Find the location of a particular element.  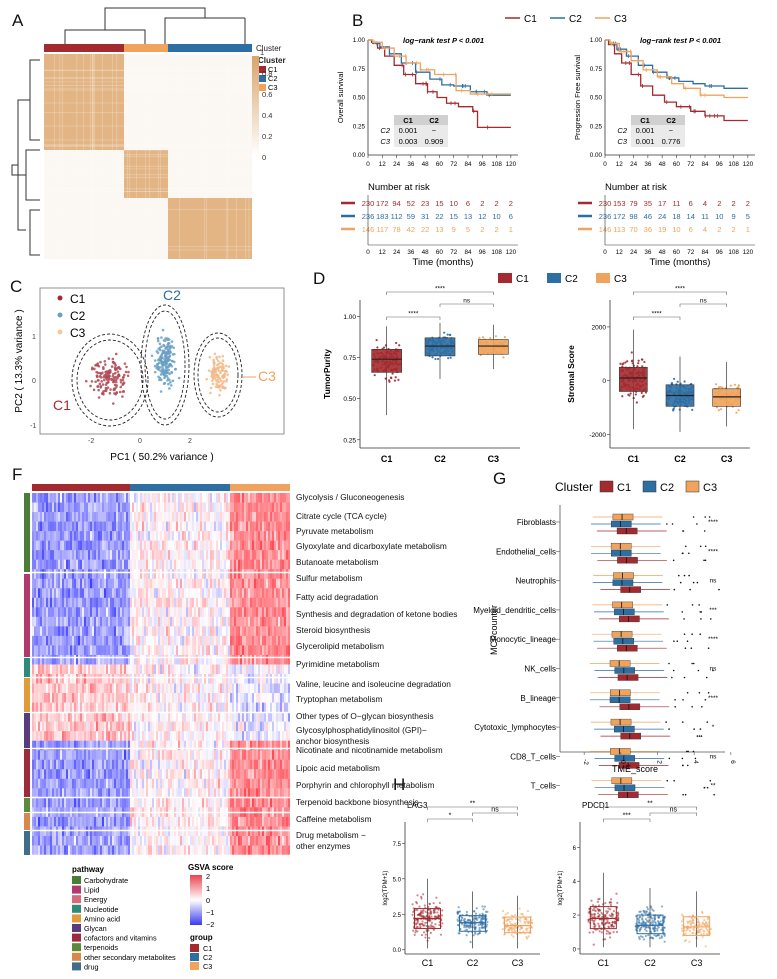

sig-bracket is located at coordinates (440, 293).